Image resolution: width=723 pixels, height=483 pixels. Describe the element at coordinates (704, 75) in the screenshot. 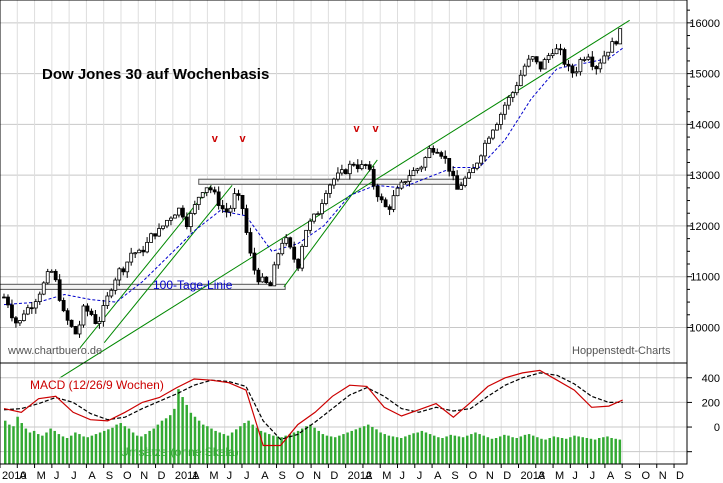

I see `price-tick-label: 15000` at that location.